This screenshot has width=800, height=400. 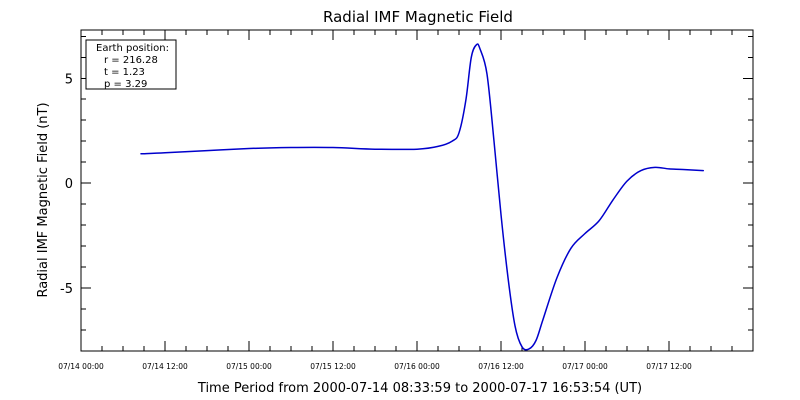 What do you see at coordinates (417, 366) in the screenshot?
I see `x-tick-label: 07/16 00:00` at bounding box center [417, 366].